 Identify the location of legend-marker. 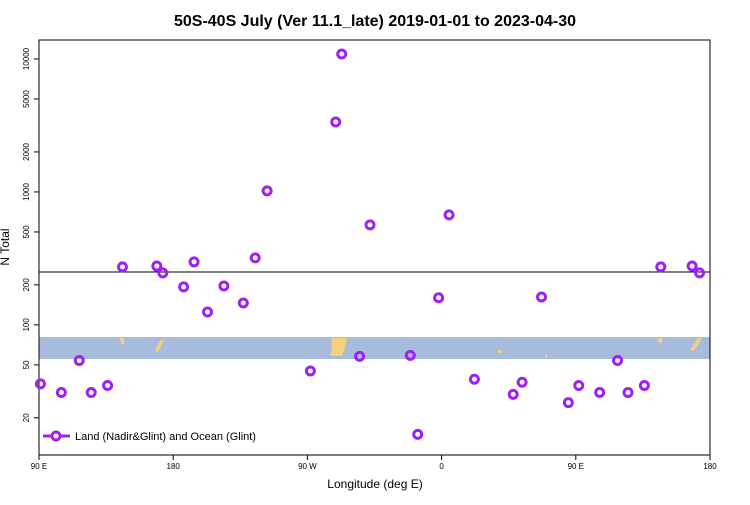
(56, 436).